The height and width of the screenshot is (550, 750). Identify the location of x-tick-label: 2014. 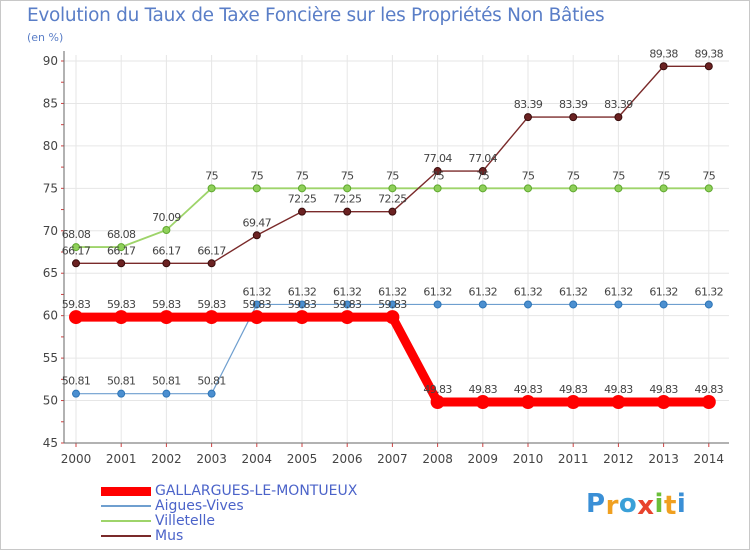
(709, 459).